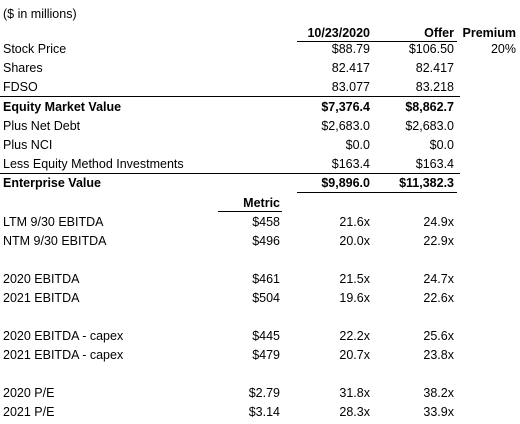  I want to click on date-value-net-debt: $2,683.0, so click(345, 126).